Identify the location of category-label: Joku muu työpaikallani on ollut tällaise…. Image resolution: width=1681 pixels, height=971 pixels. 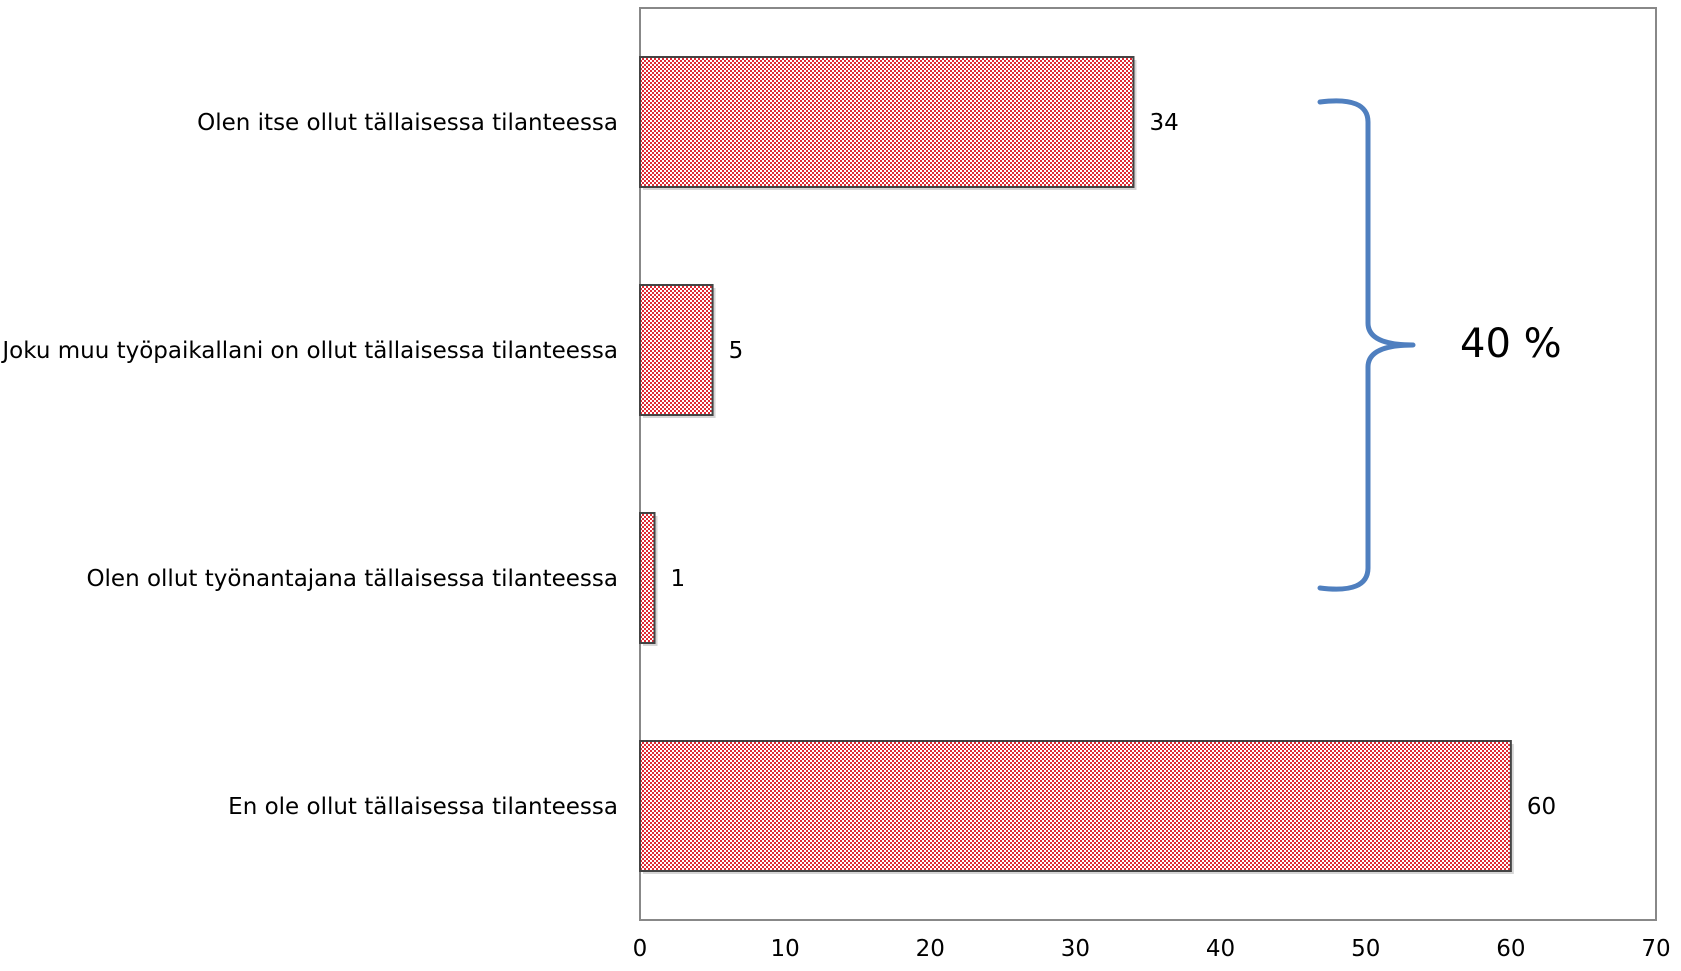
(309, 351).